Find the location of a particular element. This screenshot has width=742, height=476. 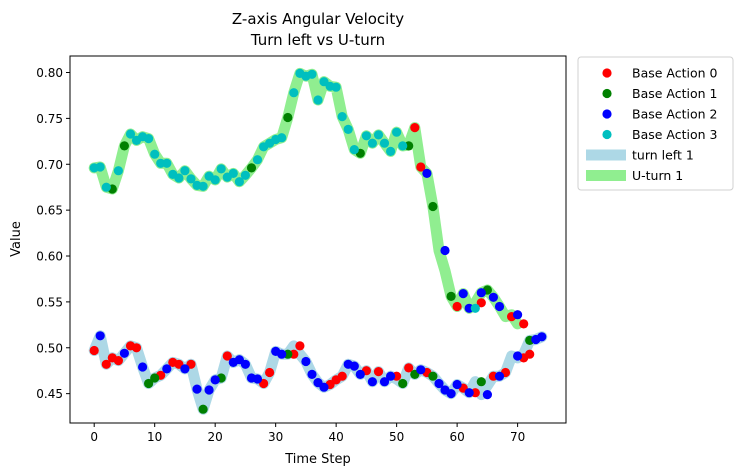

x-tick-label: 30 is located at coordinates (275, 437).